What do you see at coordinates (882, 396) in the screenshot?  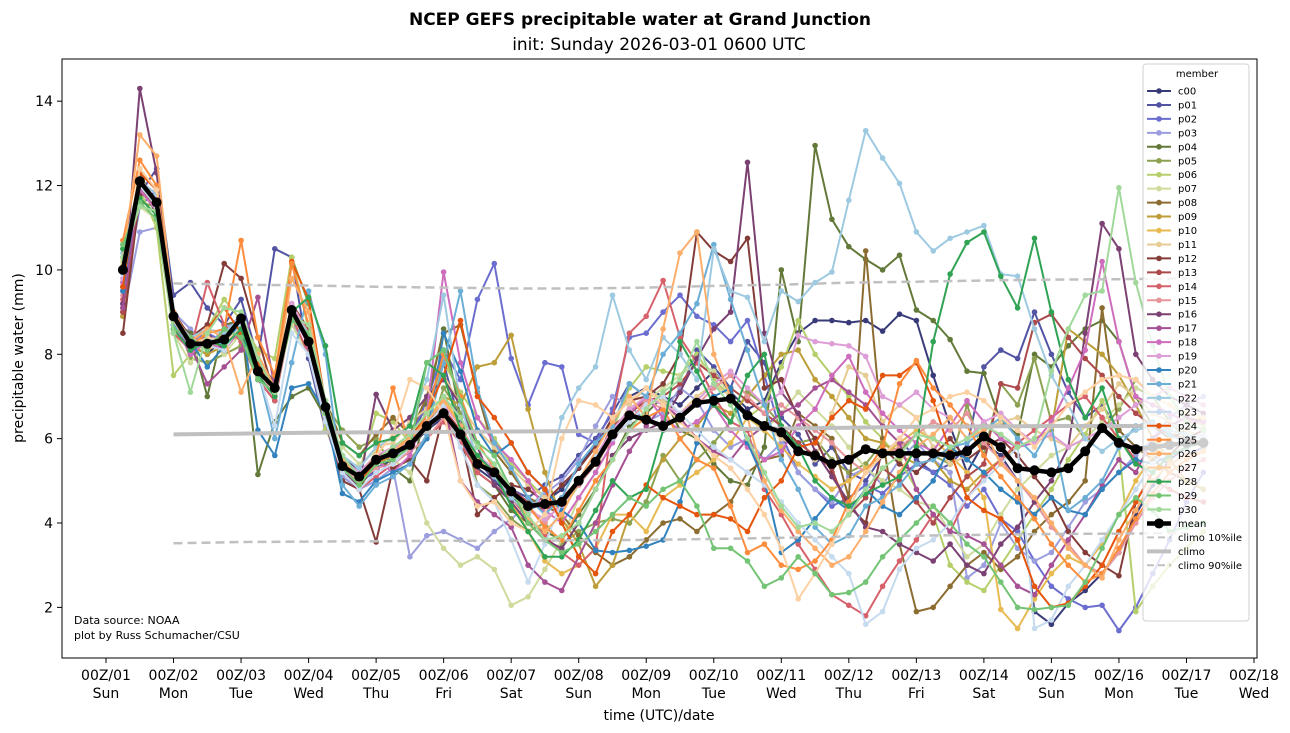 I see `data-point-p19` at bounding box center [882, 396].